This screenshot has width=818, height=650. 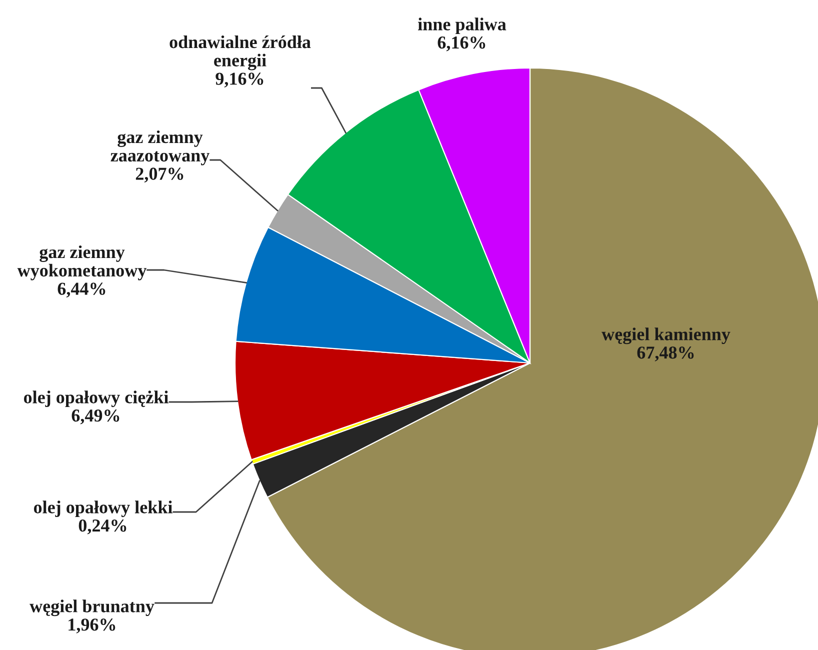 What do you see at coordinates (160, 148) in the screenshot?
I see `slice-label: gaz ziemny zaazotowany` at bounding box center [160, 148].